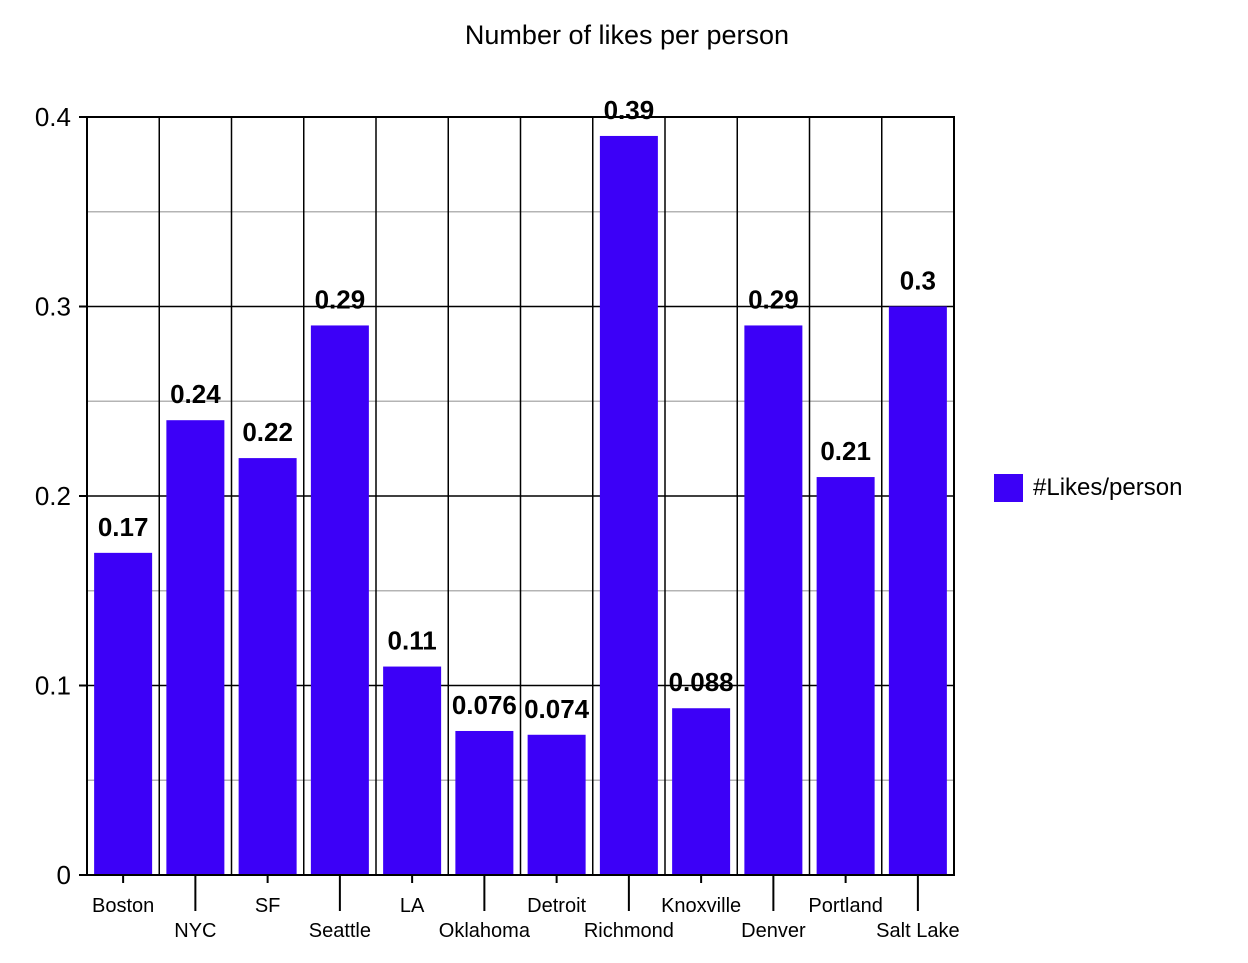 The width and height of the screenshot is (1248, 963). I want to click on y-tick-label: 0.4, so click(53, 117).